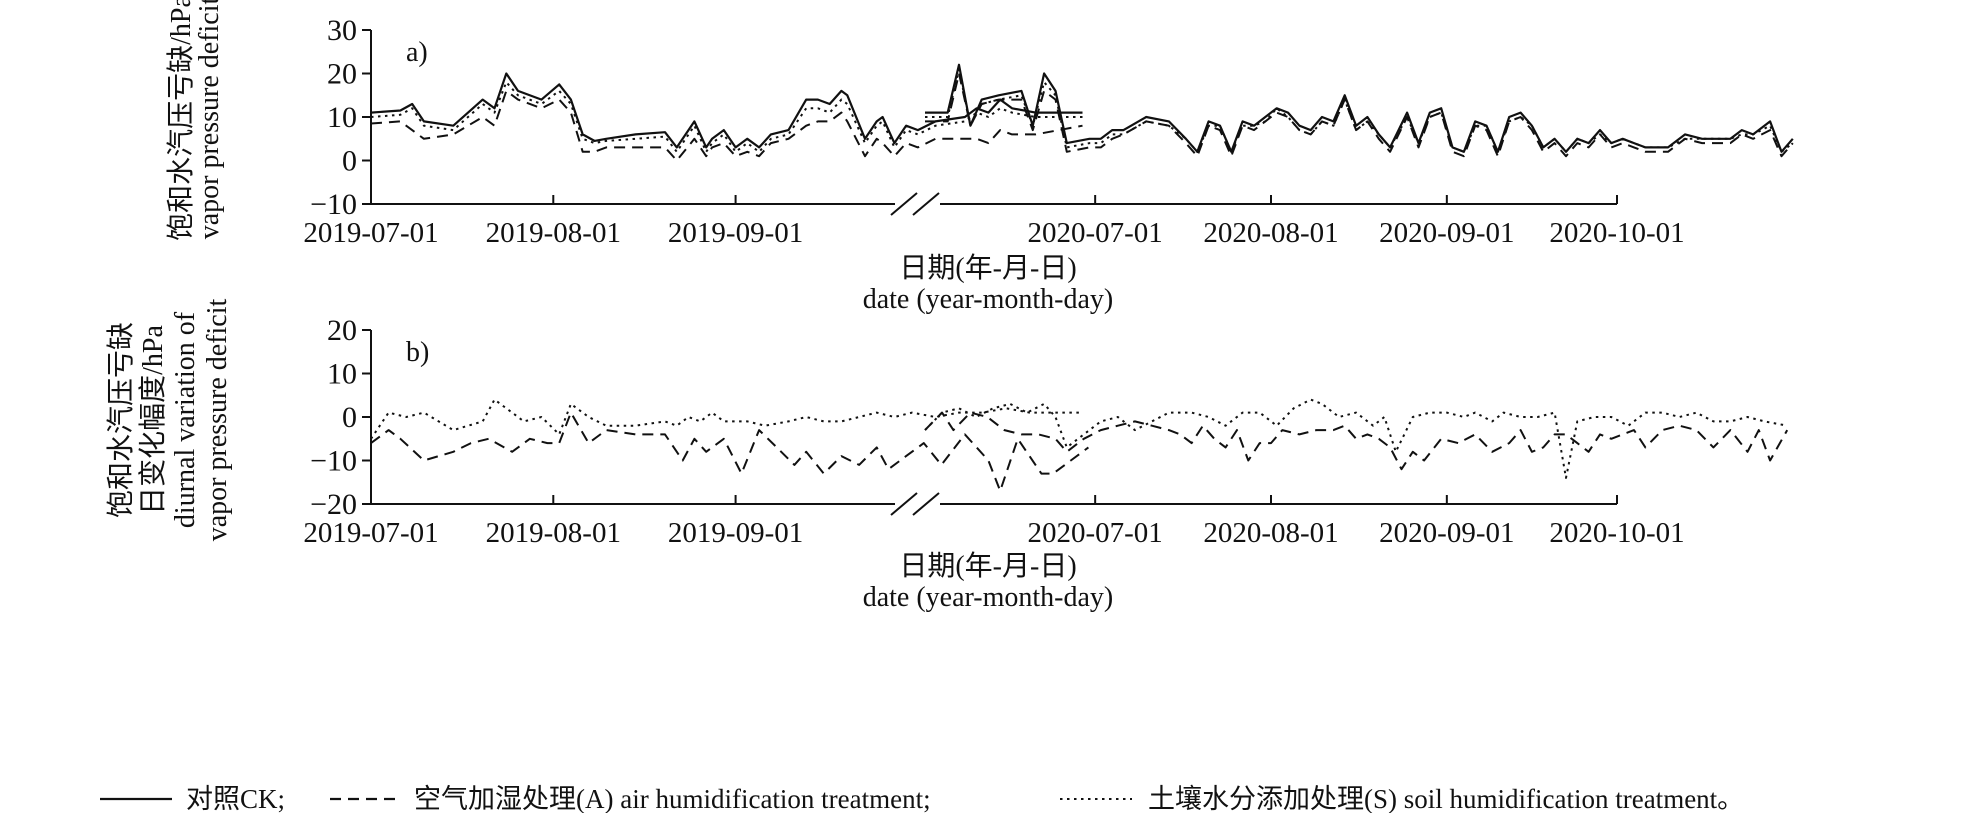 This screenshot has width=1961, height=813. I want to click on y-axis-label: diurnal variation of, so click(185, 419).